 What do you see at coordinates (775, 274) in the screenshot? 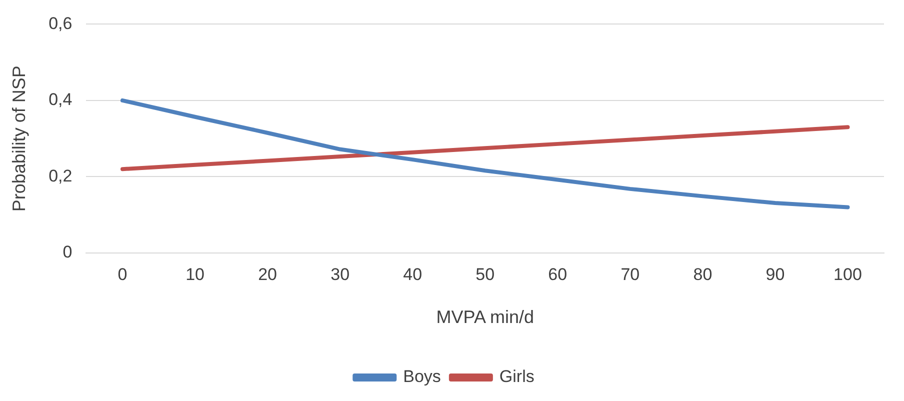
I see `x-tick-label: 90` at bounding box center [775, 274].